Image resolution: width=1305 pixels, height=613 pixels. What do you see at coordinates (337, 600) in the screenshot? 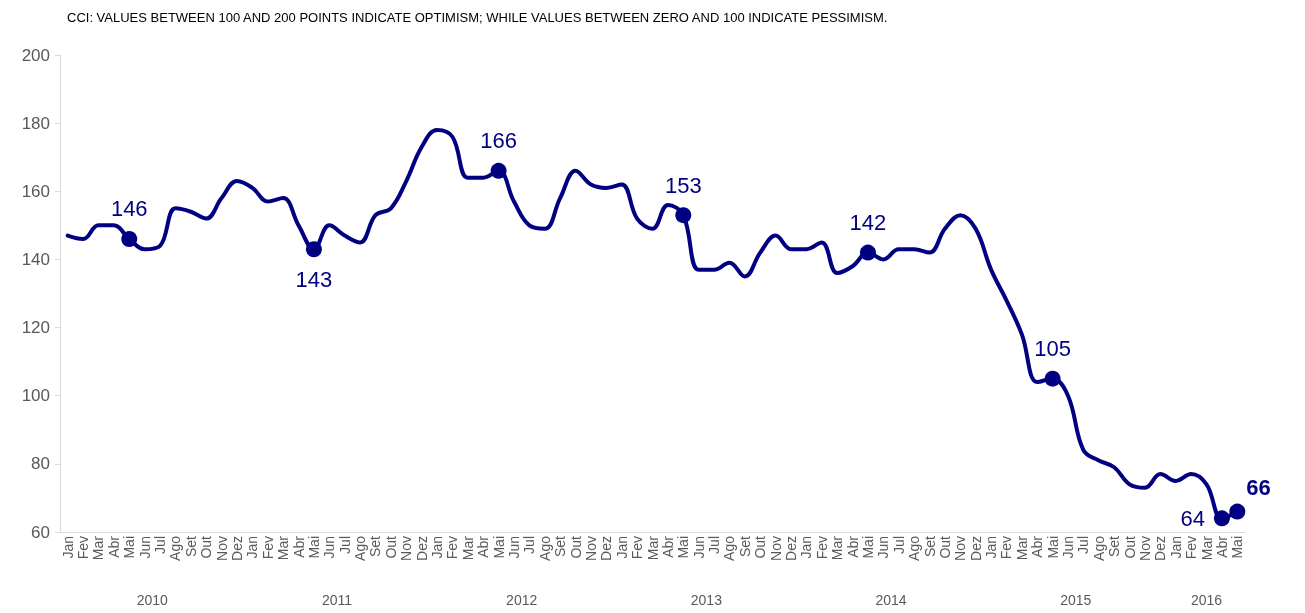
I see `text: 2011` at bounding box center [337, 600].